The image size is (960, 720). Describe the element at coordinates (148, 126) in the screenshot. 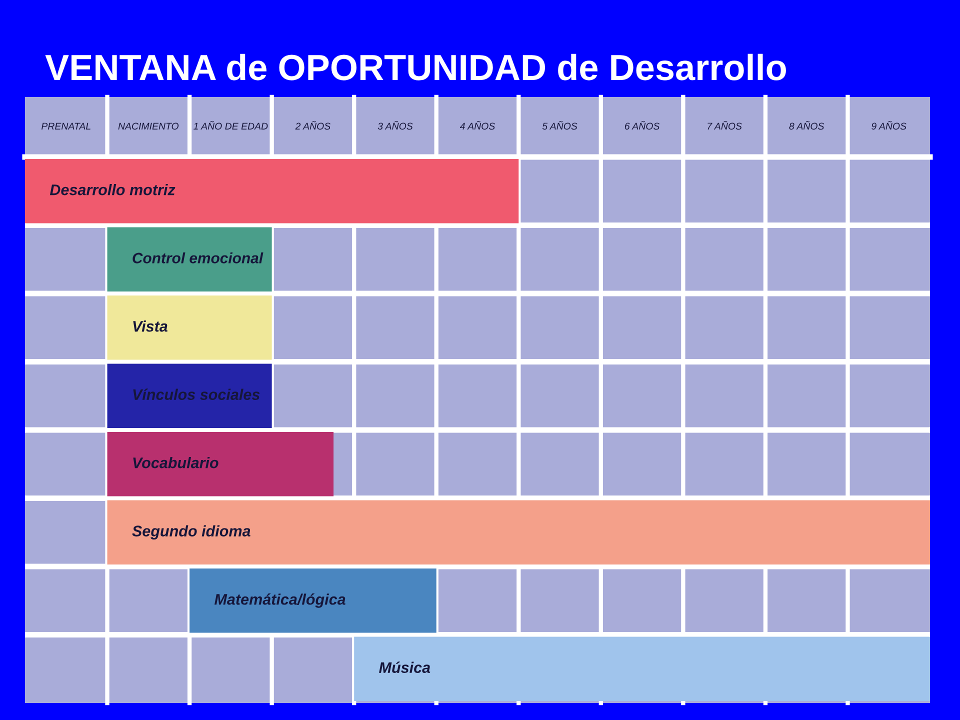

I see `x-tick-label: NACIMIENTO` at that location.